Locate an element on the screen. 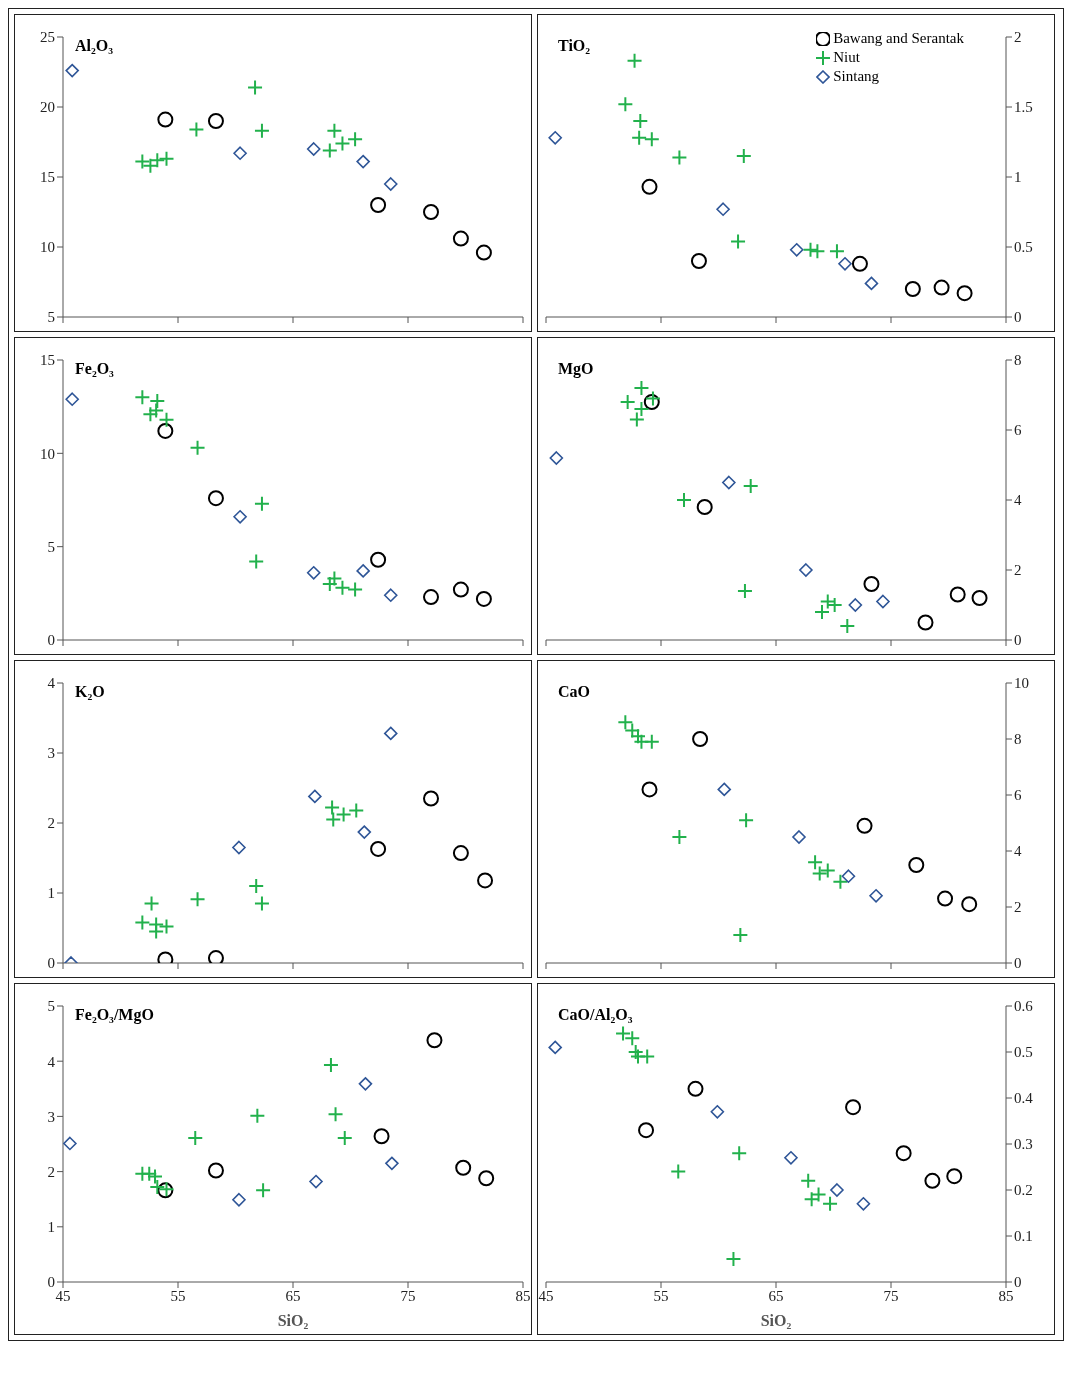 This screenshot has width=1075, height=1396. chart-title: Fe₂O₃/MgO is located at coordinates (114, 1015).